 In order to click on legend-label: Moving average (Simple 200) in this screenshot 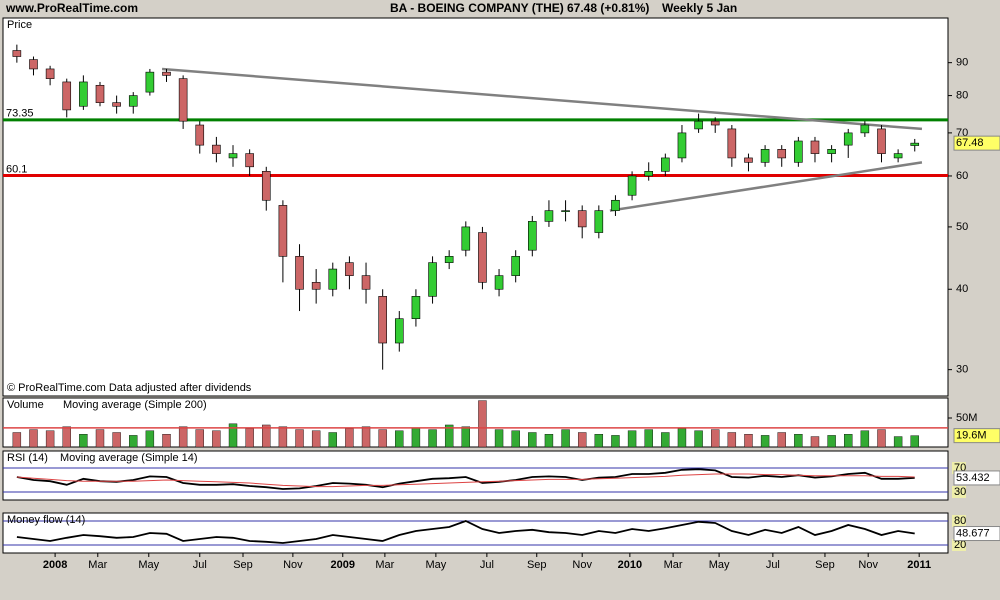, I will do `click(135, 405)`.